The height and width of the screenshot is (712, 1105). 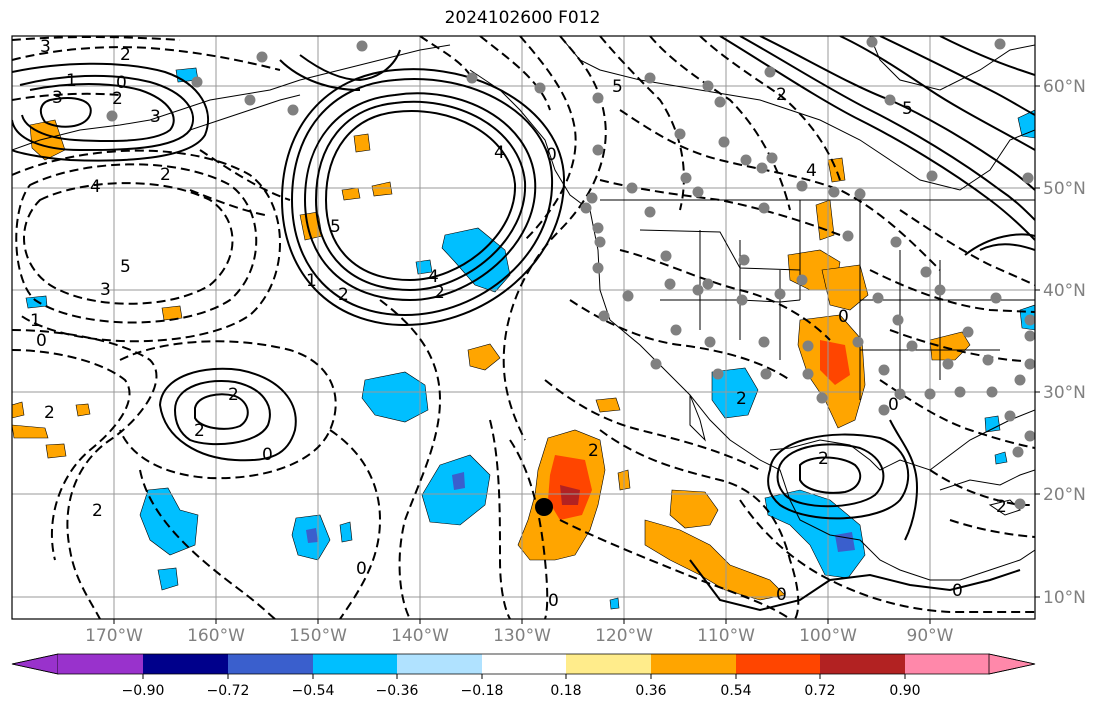 I want to click on storm-center-marker, so click(x=544, y=507).